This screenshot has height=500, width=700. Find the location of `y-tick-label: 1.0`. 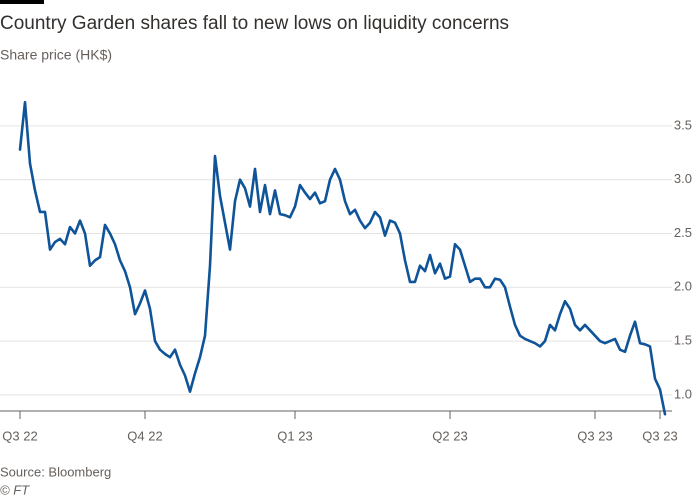

y-tick-label: 1.0 is located at coordinates (683, 393).